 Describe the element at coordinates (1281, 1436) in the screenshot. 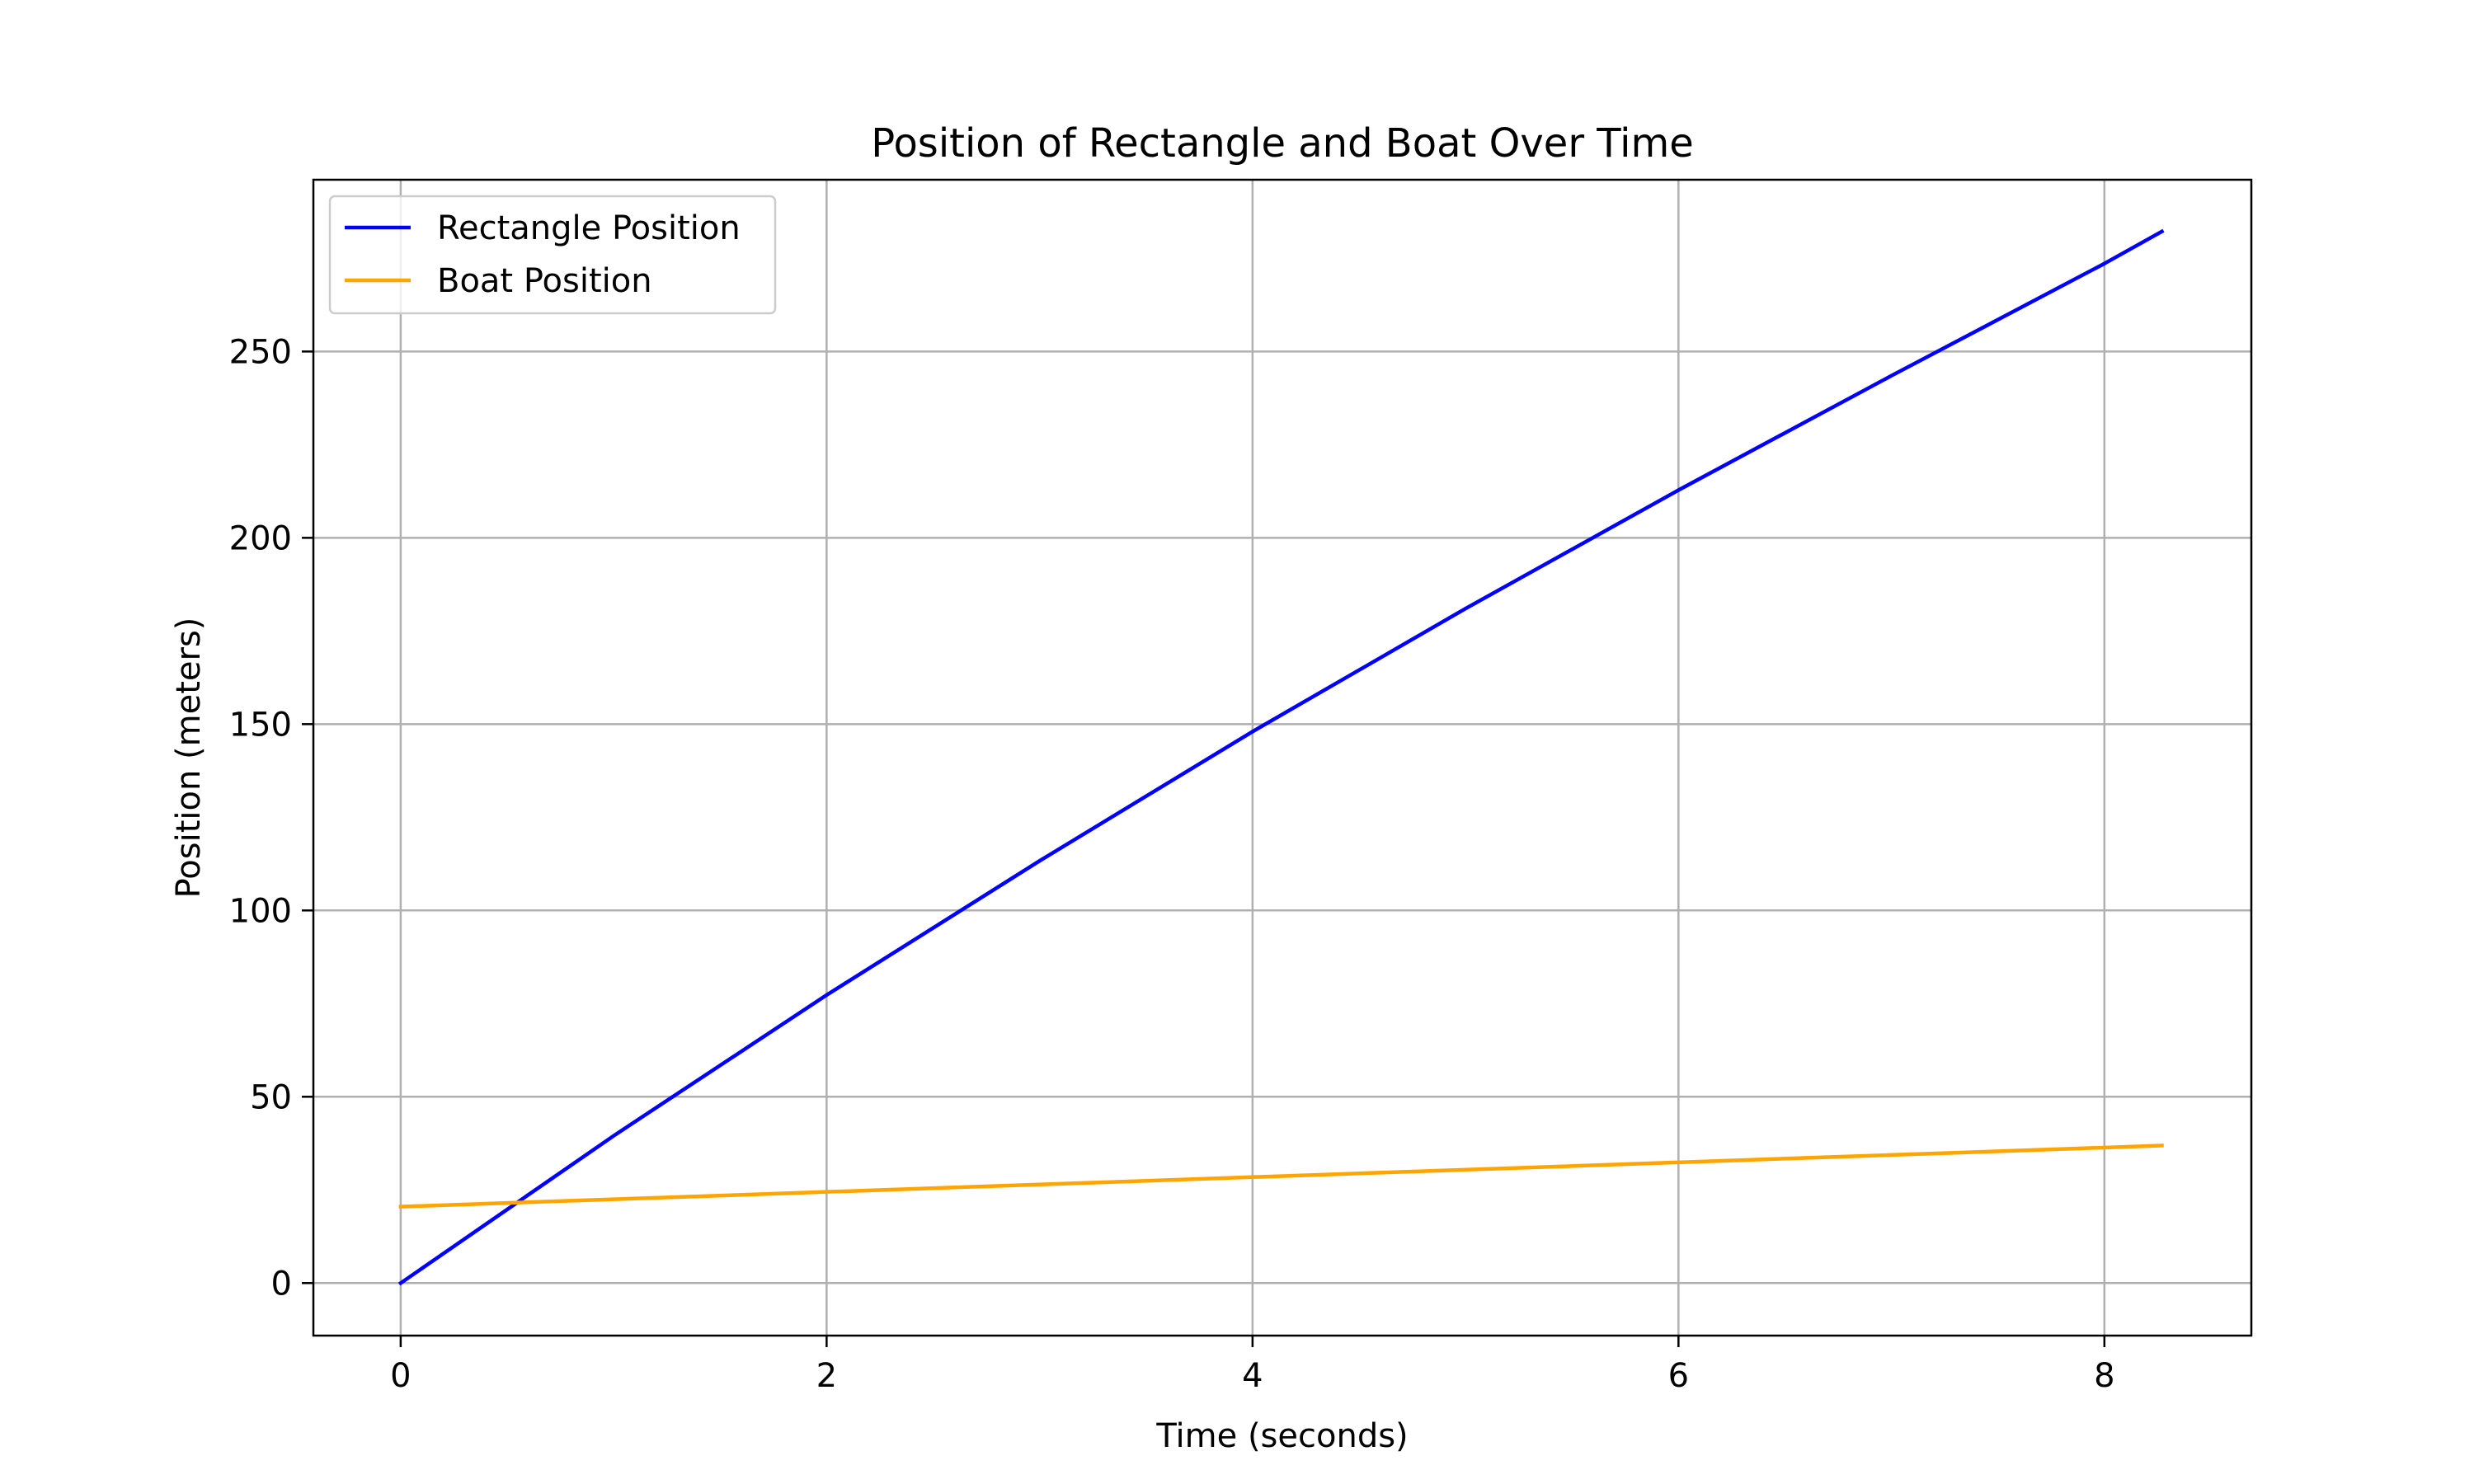

I see `x-axis-label: Time (seconds)` at that location.